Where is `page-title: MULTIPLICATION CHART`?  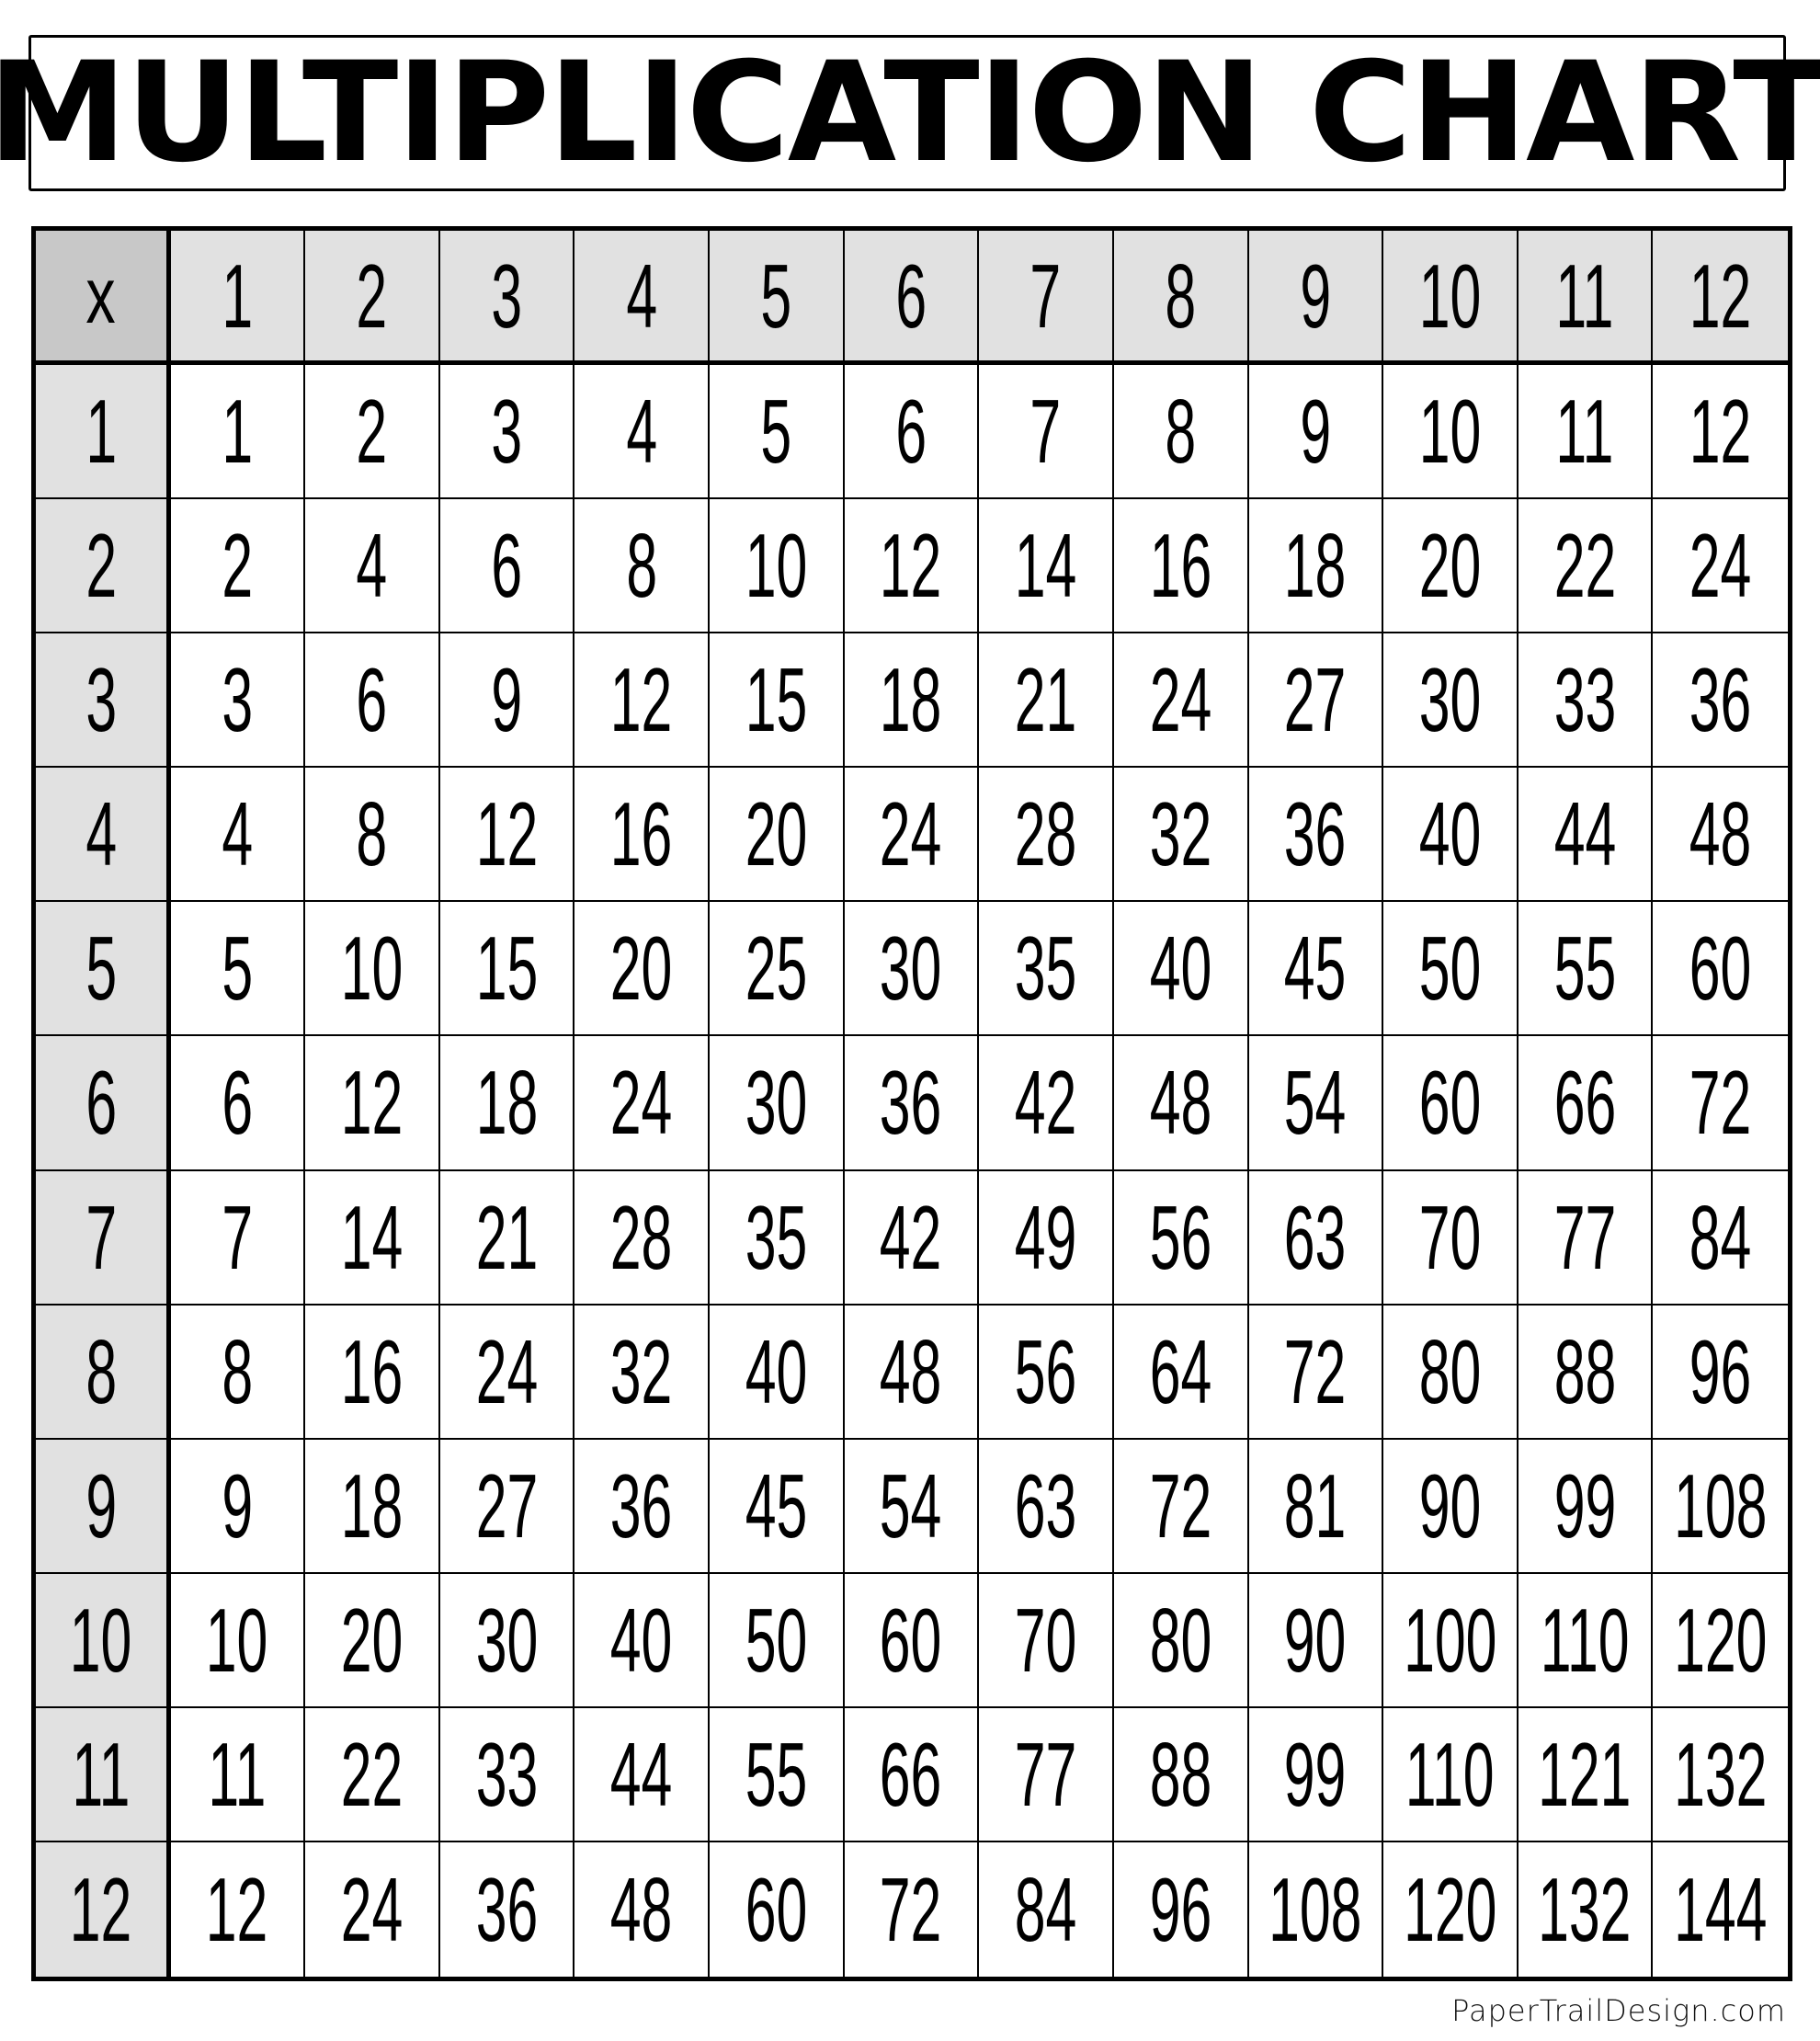 page-title: MULTIPLICATION CHART is located at coordinates (910, 113).